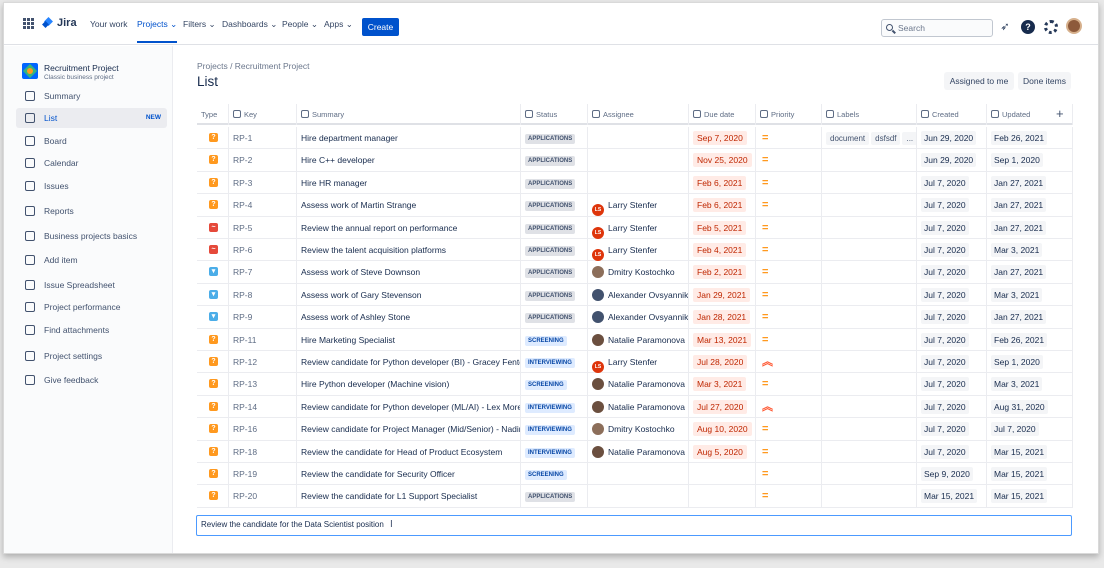  I want to click on updated-cell: Sep 1, 2020, so click(1030, 160).